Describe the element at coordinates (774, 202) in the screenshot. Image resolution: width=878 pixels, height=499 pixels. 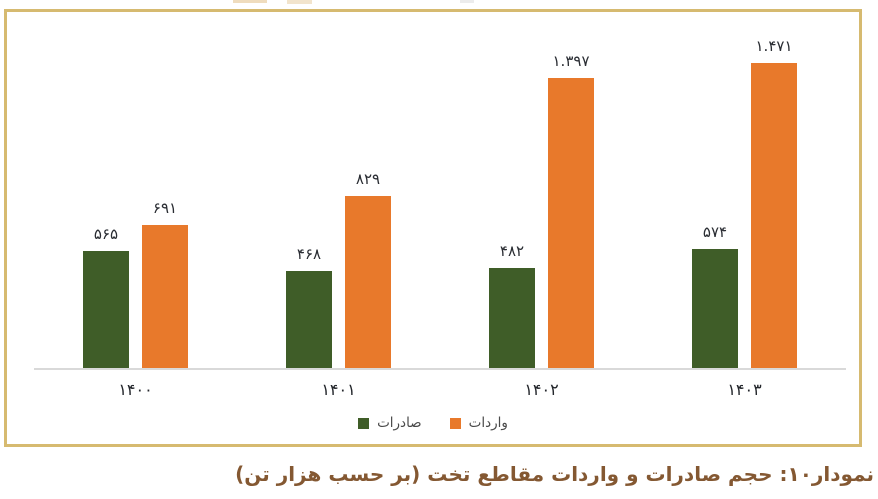
I see `imports-bar: ۱.۴۷۱` at that location.